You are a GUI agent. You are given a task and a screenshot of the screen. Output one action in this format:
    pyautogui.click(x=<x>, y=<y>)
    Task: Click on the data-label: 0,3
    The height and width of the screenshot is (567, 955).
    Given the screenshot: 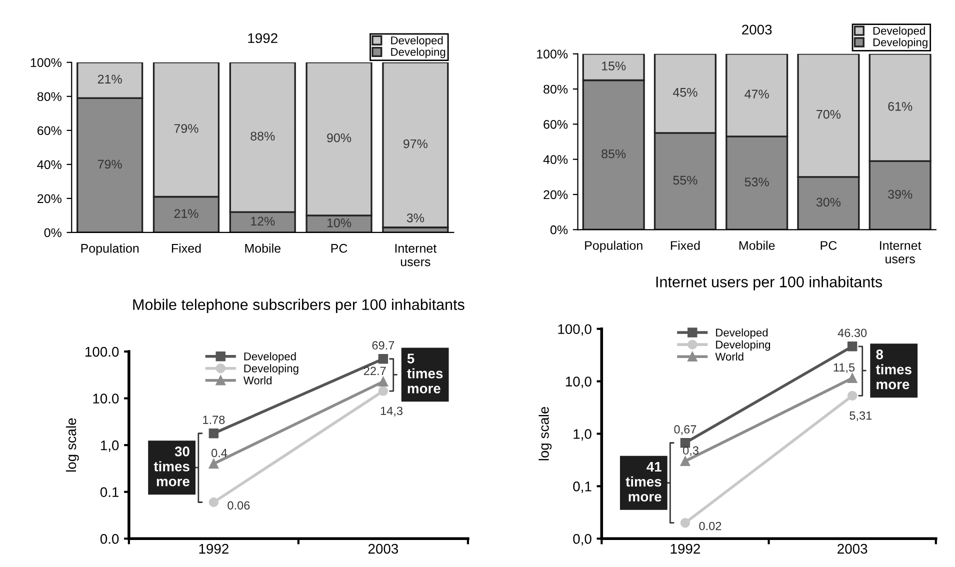 What is the action you would take?
    pyautogui.click(x=690, y=451)
    